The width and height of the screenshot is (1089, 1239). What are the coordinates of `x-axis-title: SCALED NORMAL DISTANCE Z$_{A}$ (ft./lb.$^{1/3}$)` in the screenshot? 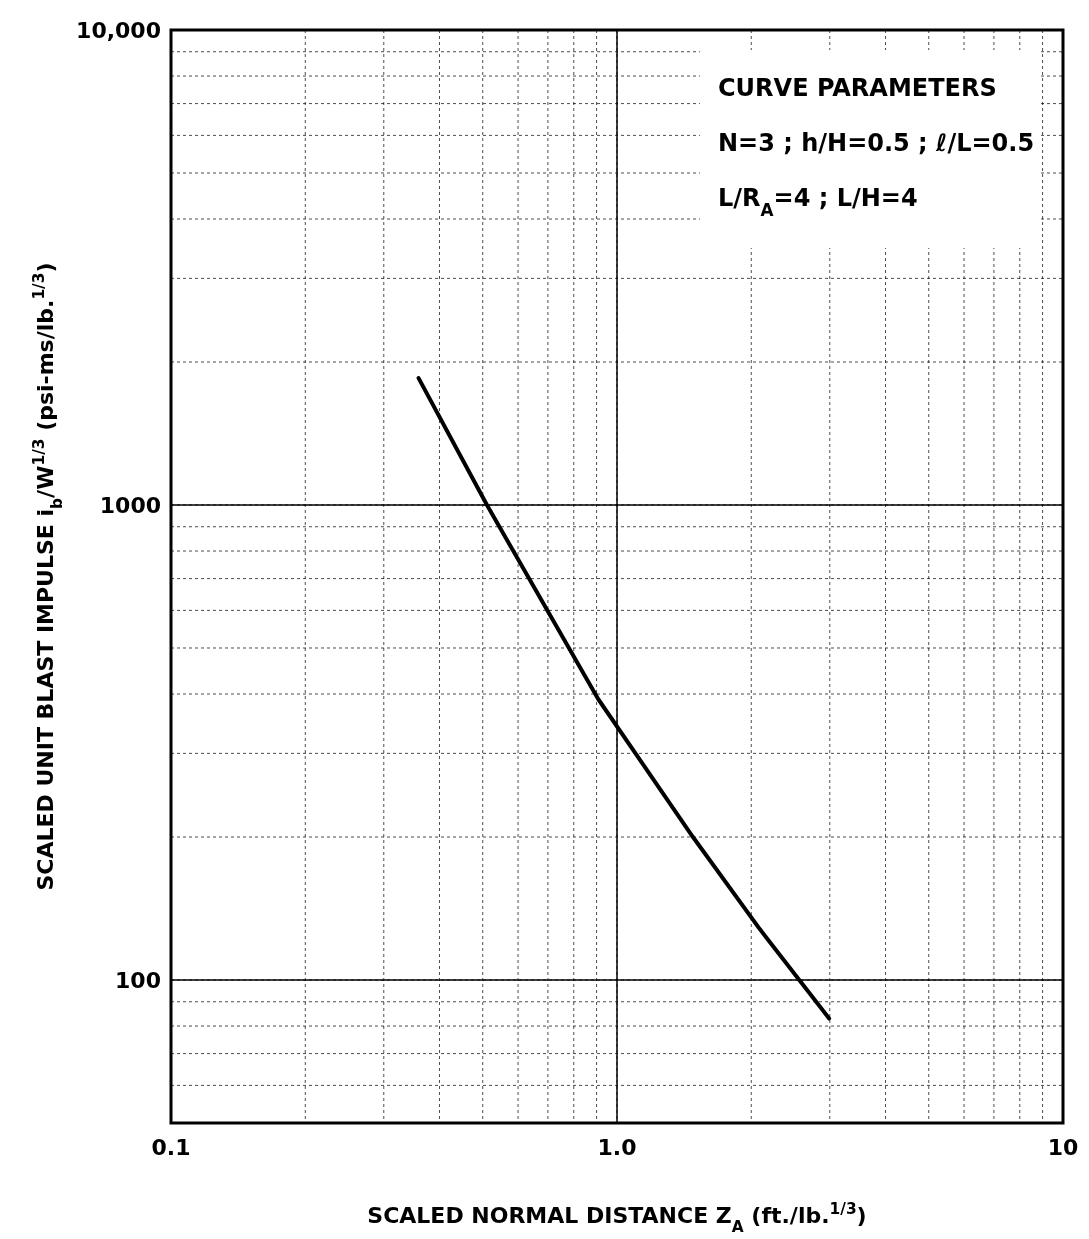 It's located at (617, 1218).